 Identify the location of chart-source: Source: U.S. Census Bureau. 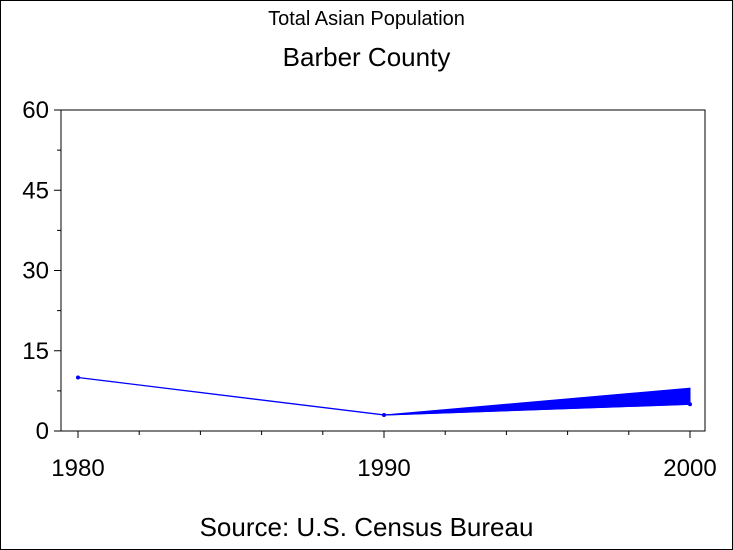
(366, 527).